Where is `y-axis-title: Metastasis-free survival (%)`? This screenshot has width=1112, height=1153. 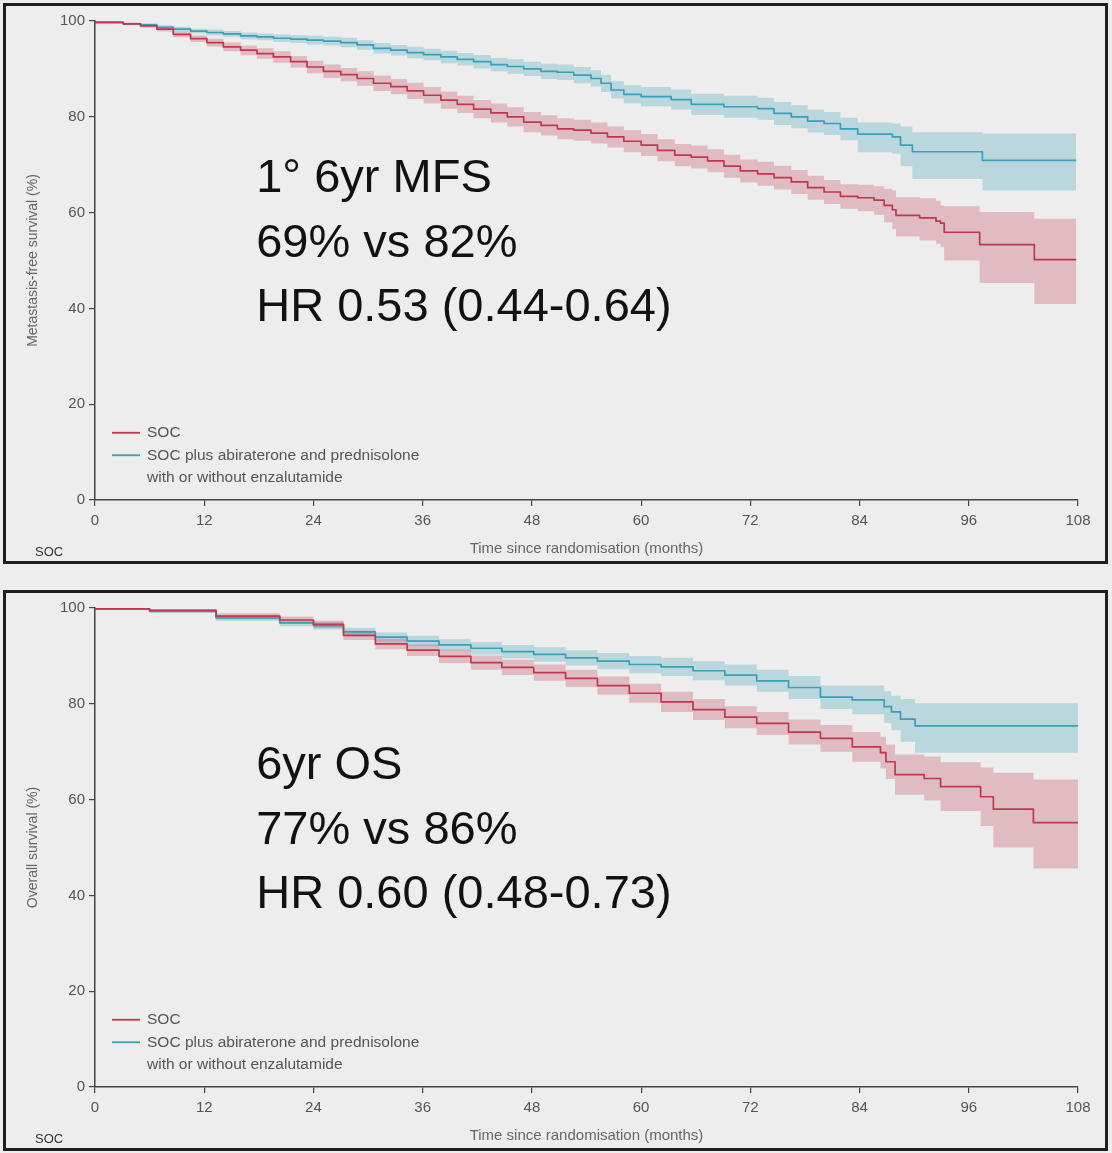 y-axis-title: Metastasis-free survival (%) is located at coordinates (32, 260).